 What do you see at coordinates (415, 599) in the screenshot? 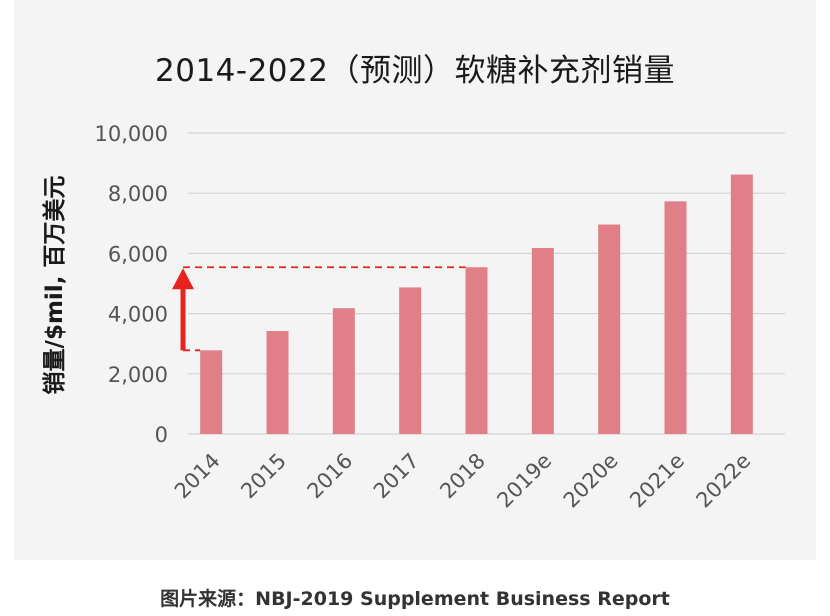
I see `source-caption: 图片来源：NBJ-2019 Supplement Business Report` at bounding box center [415, 599].